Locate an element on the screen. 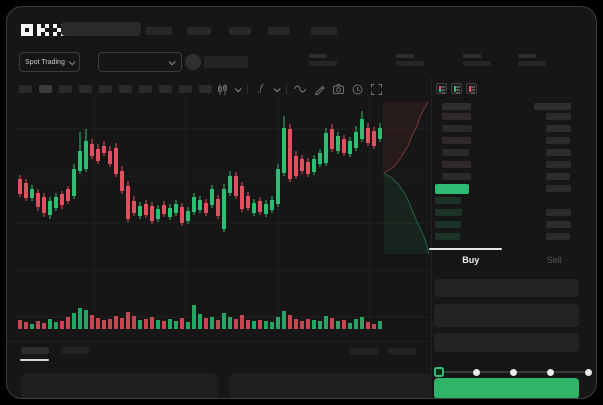 The image size is (603, 405). last-price-badge is located at coordinates (452, 189).